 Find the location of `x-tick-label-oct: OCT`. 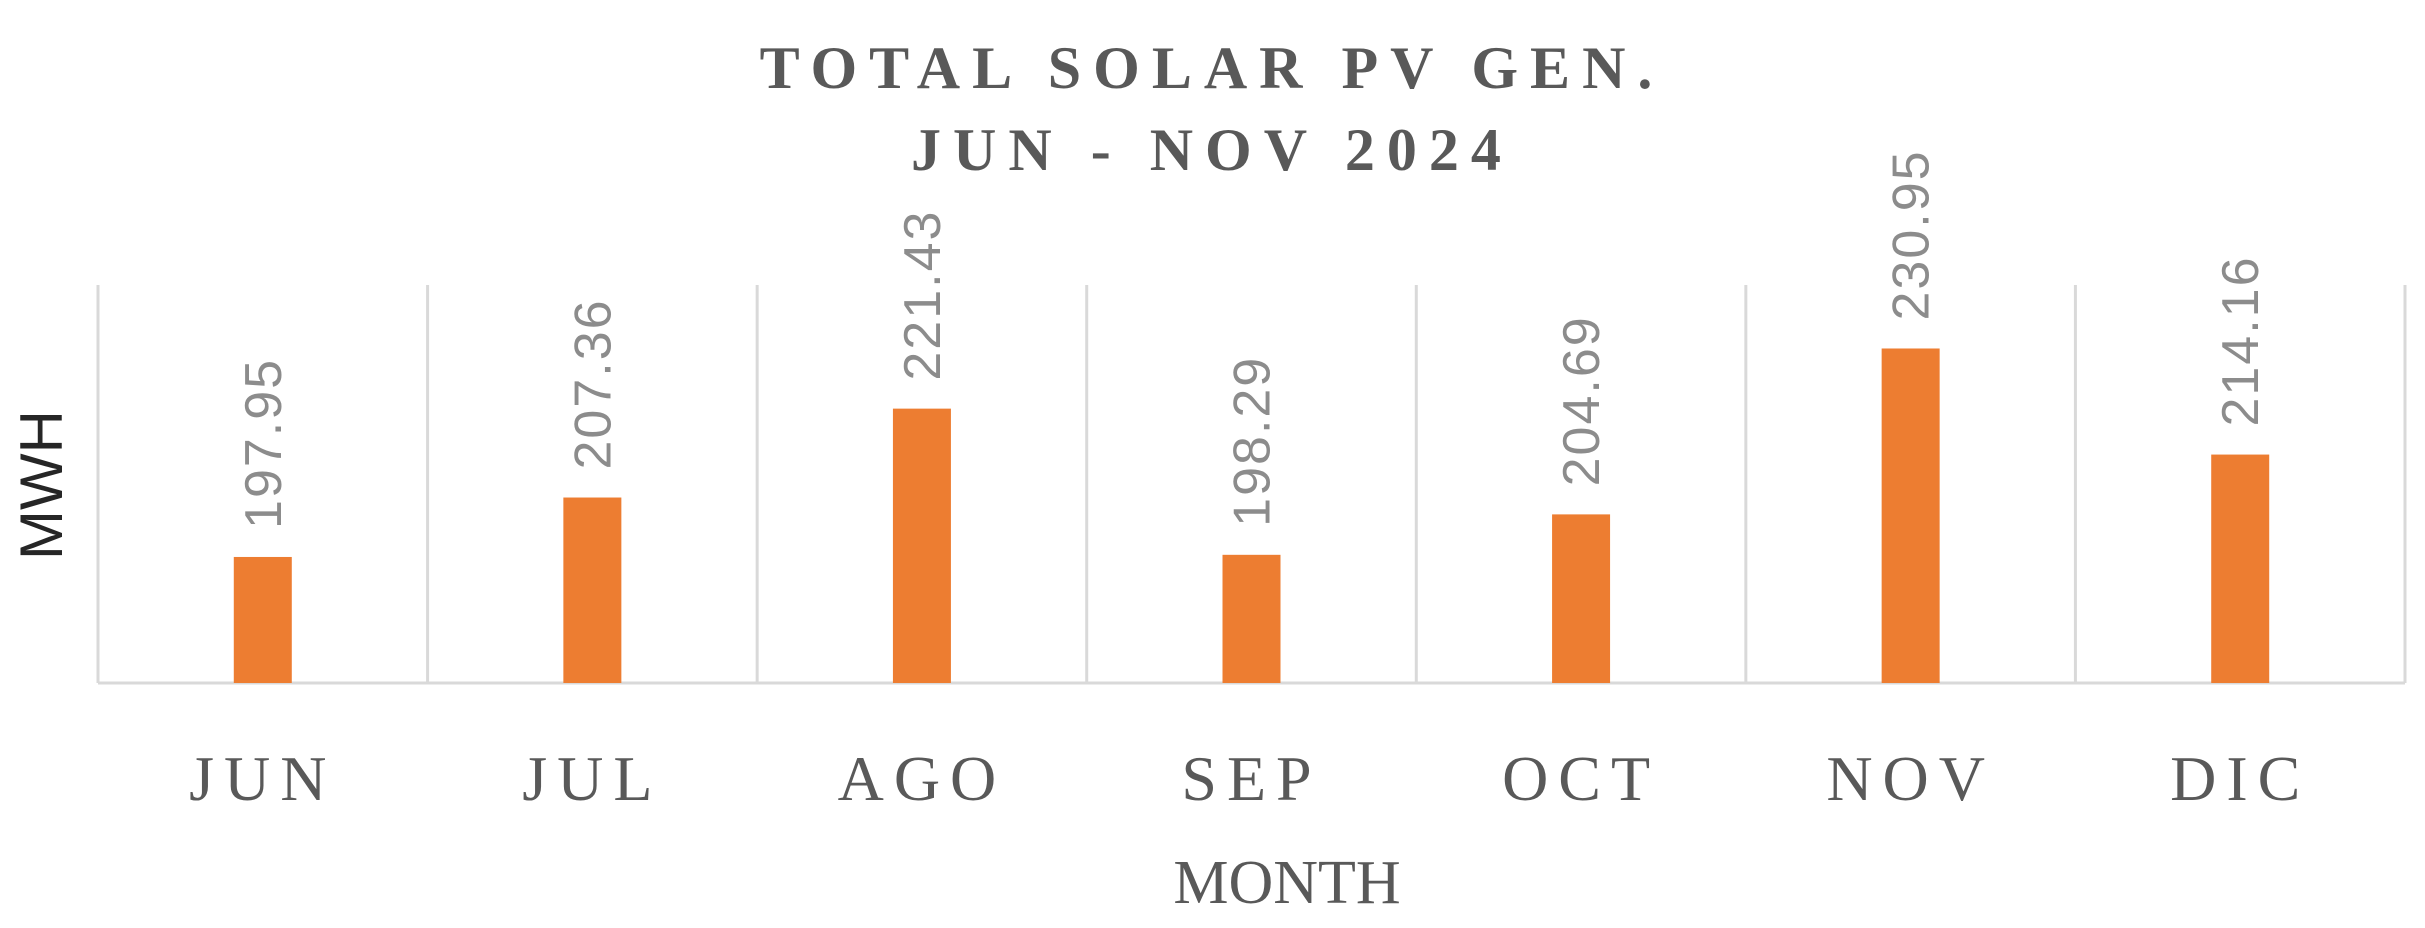

x-tick-label-oct: OCT is located at coordinates (1581, 778).